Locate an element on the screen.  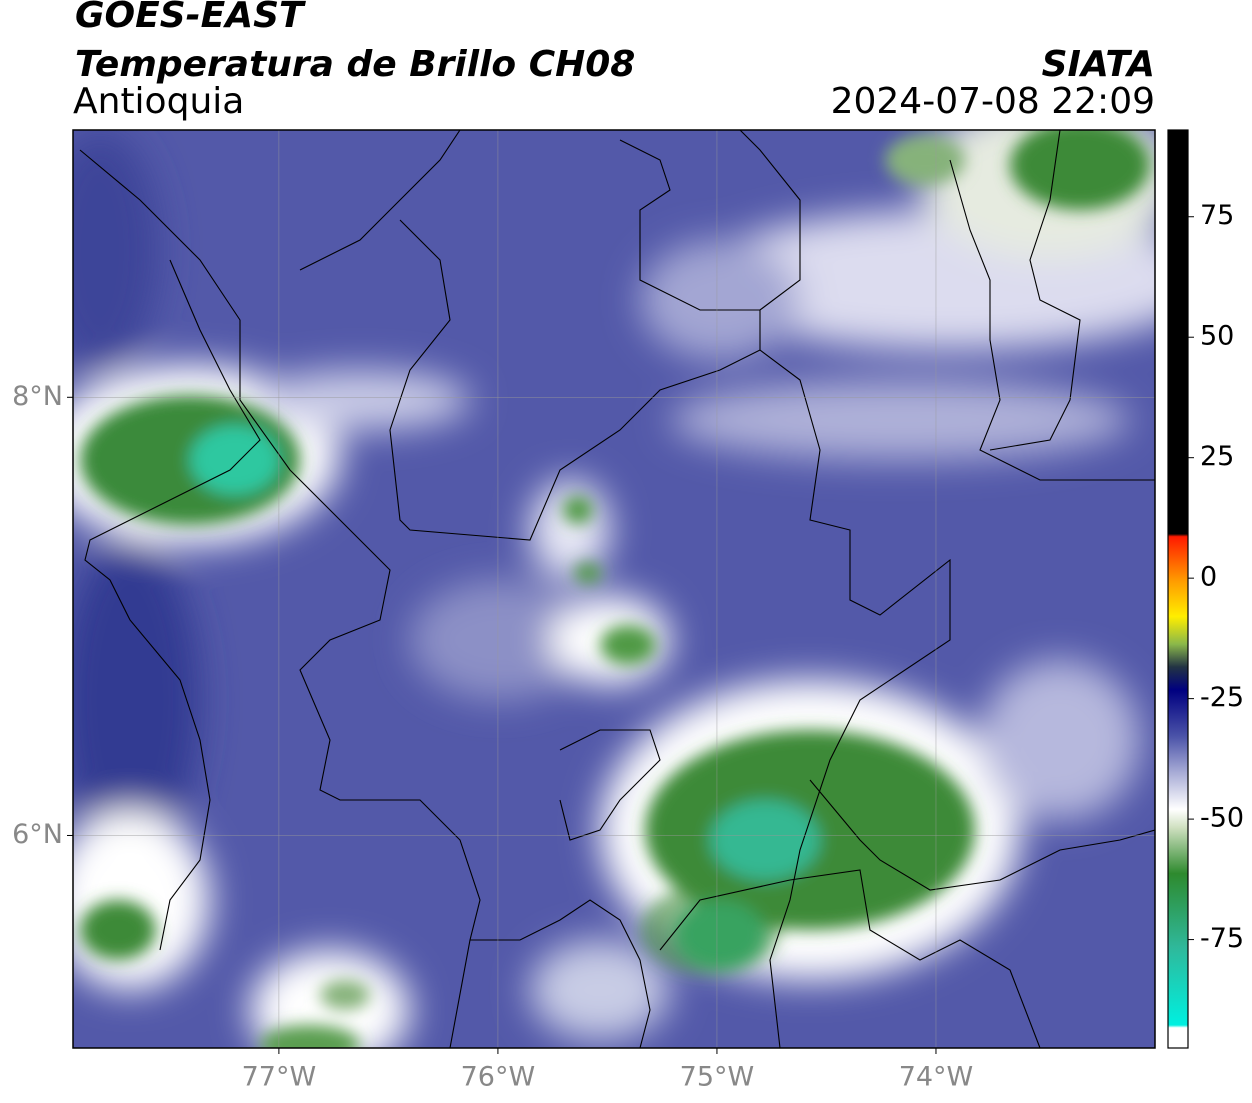
region: Antioquia is located at coordinates (158, 101).